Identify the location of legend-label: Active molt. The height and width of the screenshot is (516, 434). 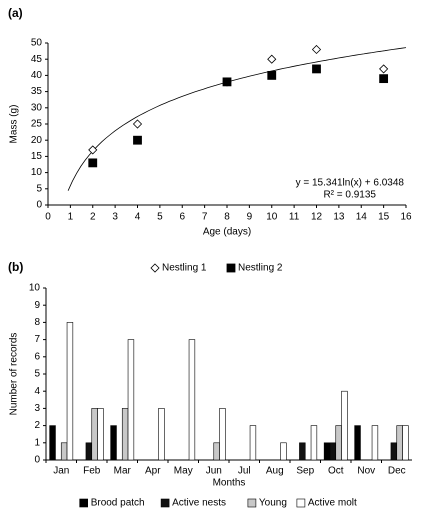
(332, 503).